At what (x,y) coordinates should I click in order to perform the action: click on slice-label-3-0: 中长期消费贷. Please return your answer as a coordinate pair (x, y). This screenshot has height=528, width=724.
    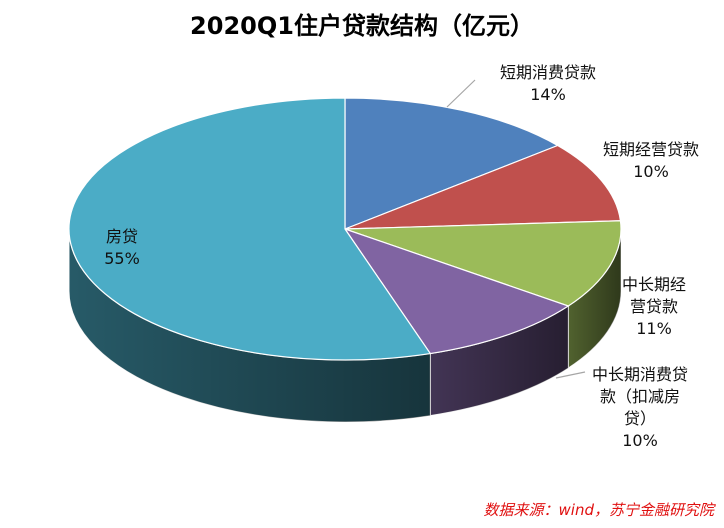
    Looking at the image, I should click on (640, 374).